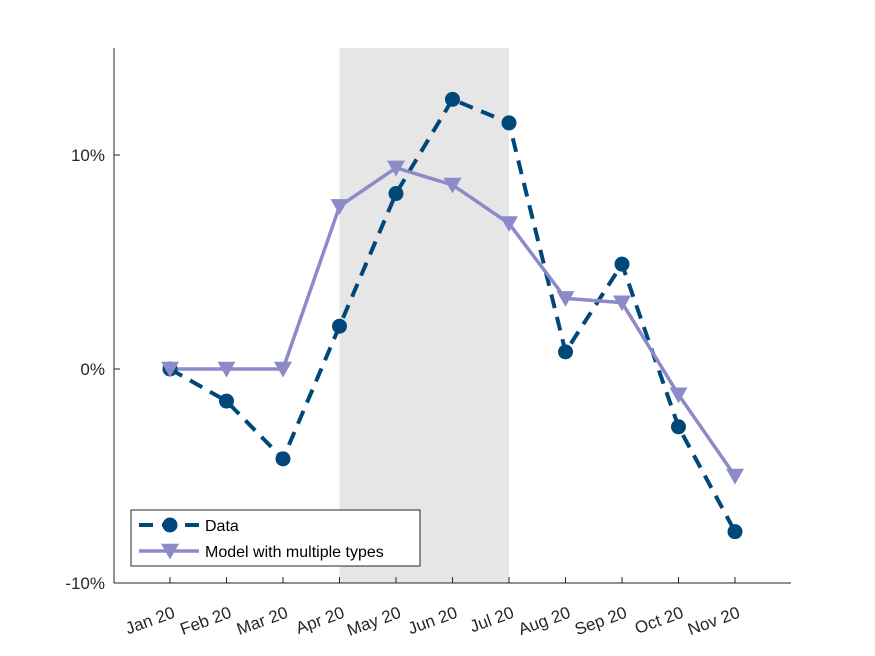  I want to click on legend-label: Model with multiple types, so click(294, 552).